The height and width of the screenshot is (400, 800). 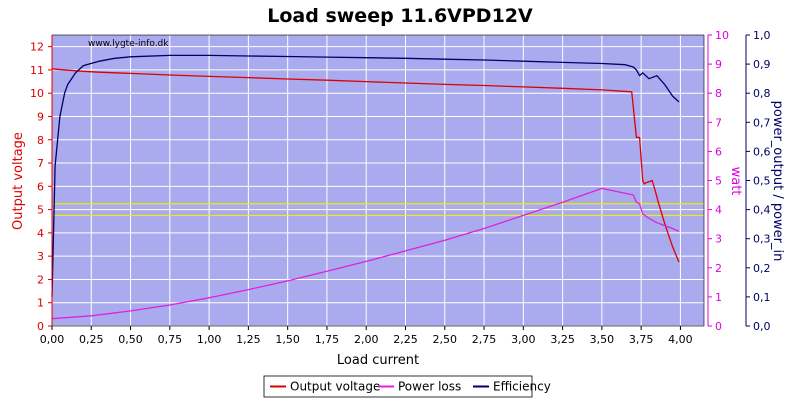 I want to click on y-left-tick-label: 9, so click(x=40, y=116).